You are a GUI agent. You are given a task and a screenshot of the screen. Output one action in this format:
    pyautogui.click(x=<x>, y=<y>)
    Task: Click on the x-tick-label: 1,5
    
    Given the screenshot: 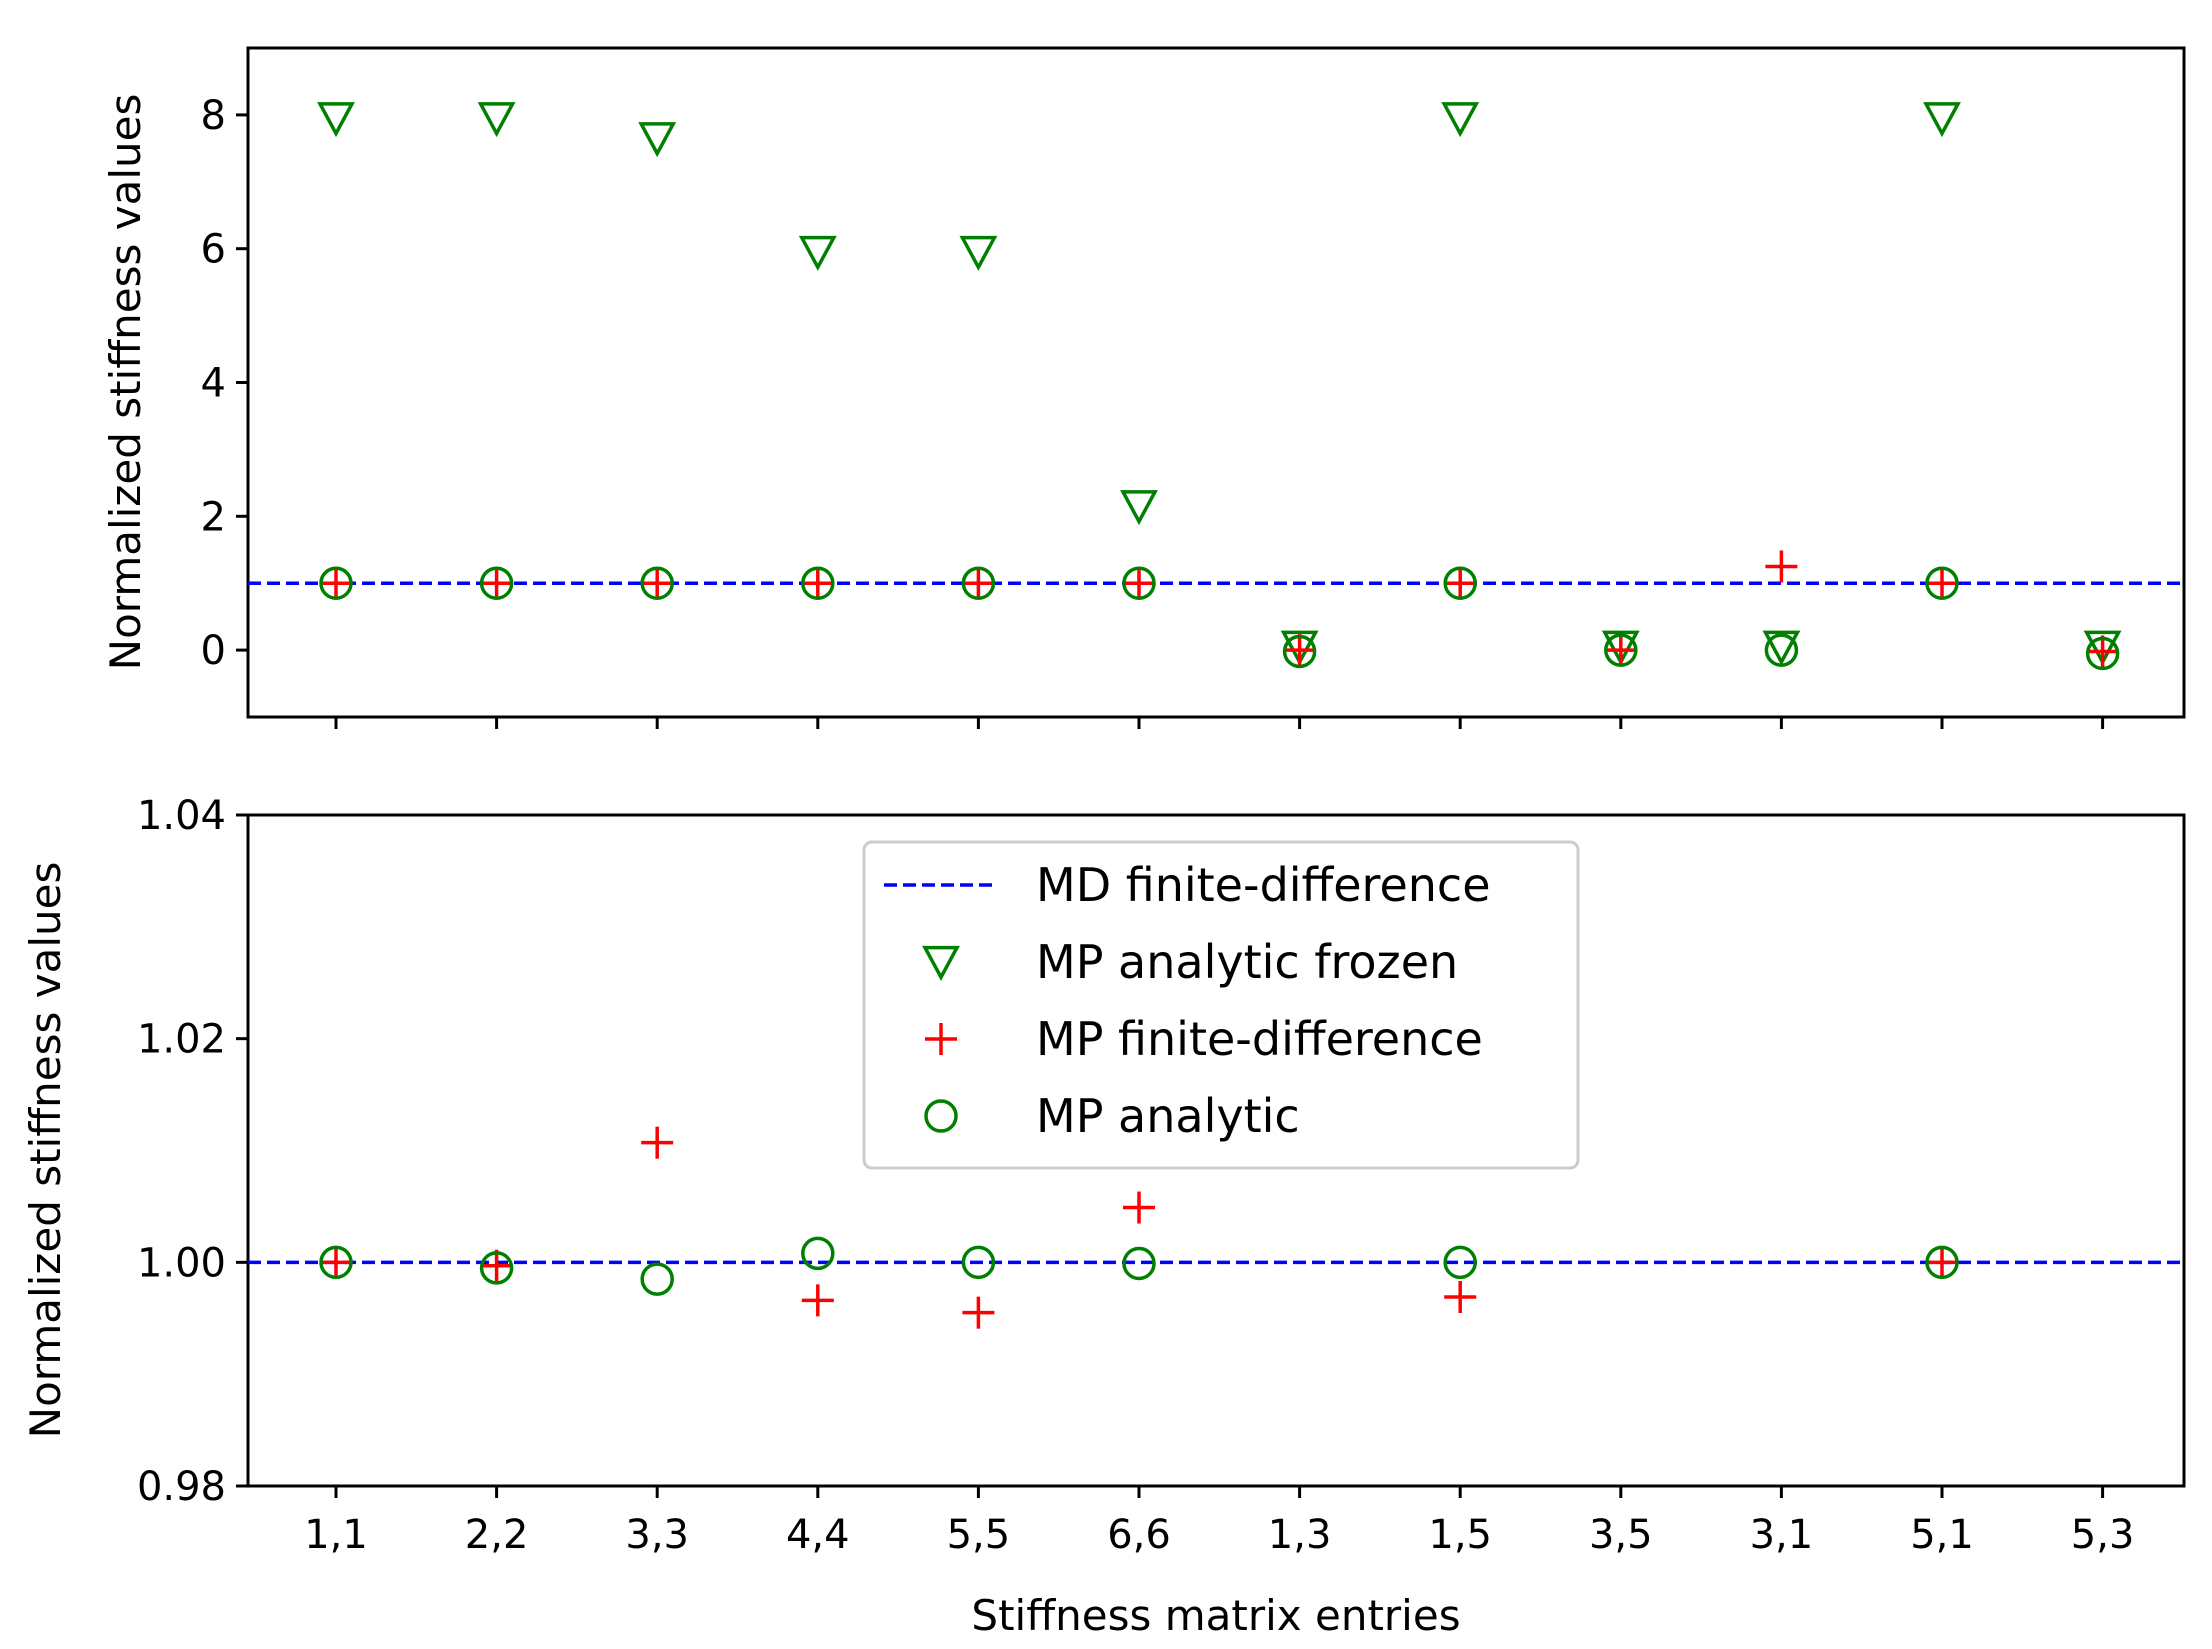 What is the action you would take?
    pyautogui.click(x=1460, y=1535)
    